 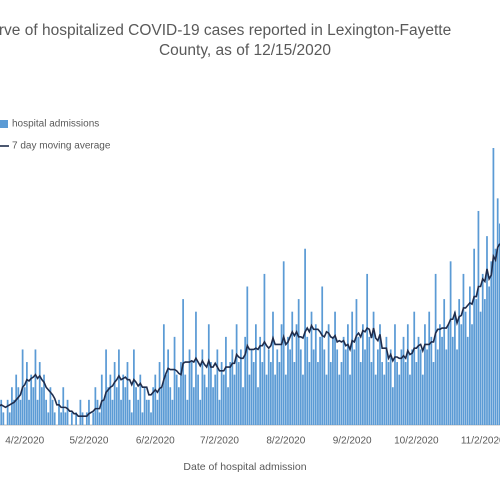 What do you see at coordinates (4, 124) in the screenshot?
I see `legend-swatch` at bounding box center [4, 124].